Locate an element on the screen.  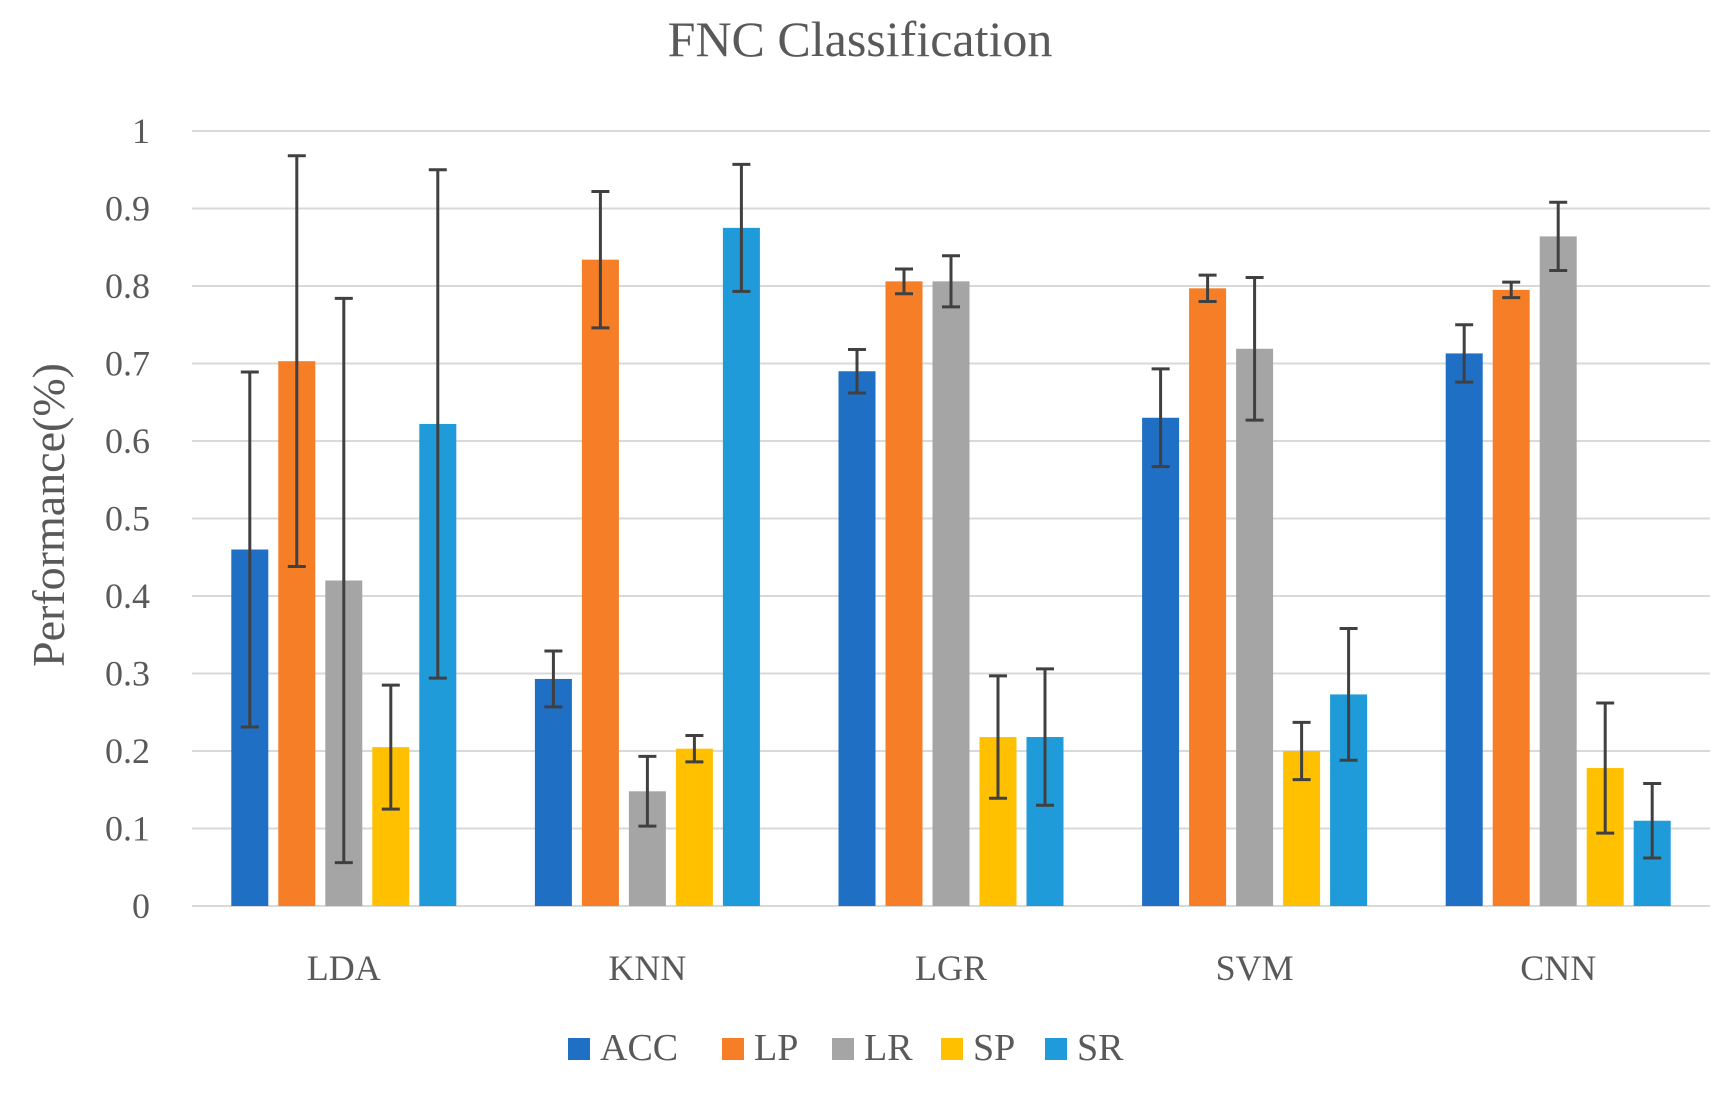
bar-knn-sr is located at coordinates (741, 566).